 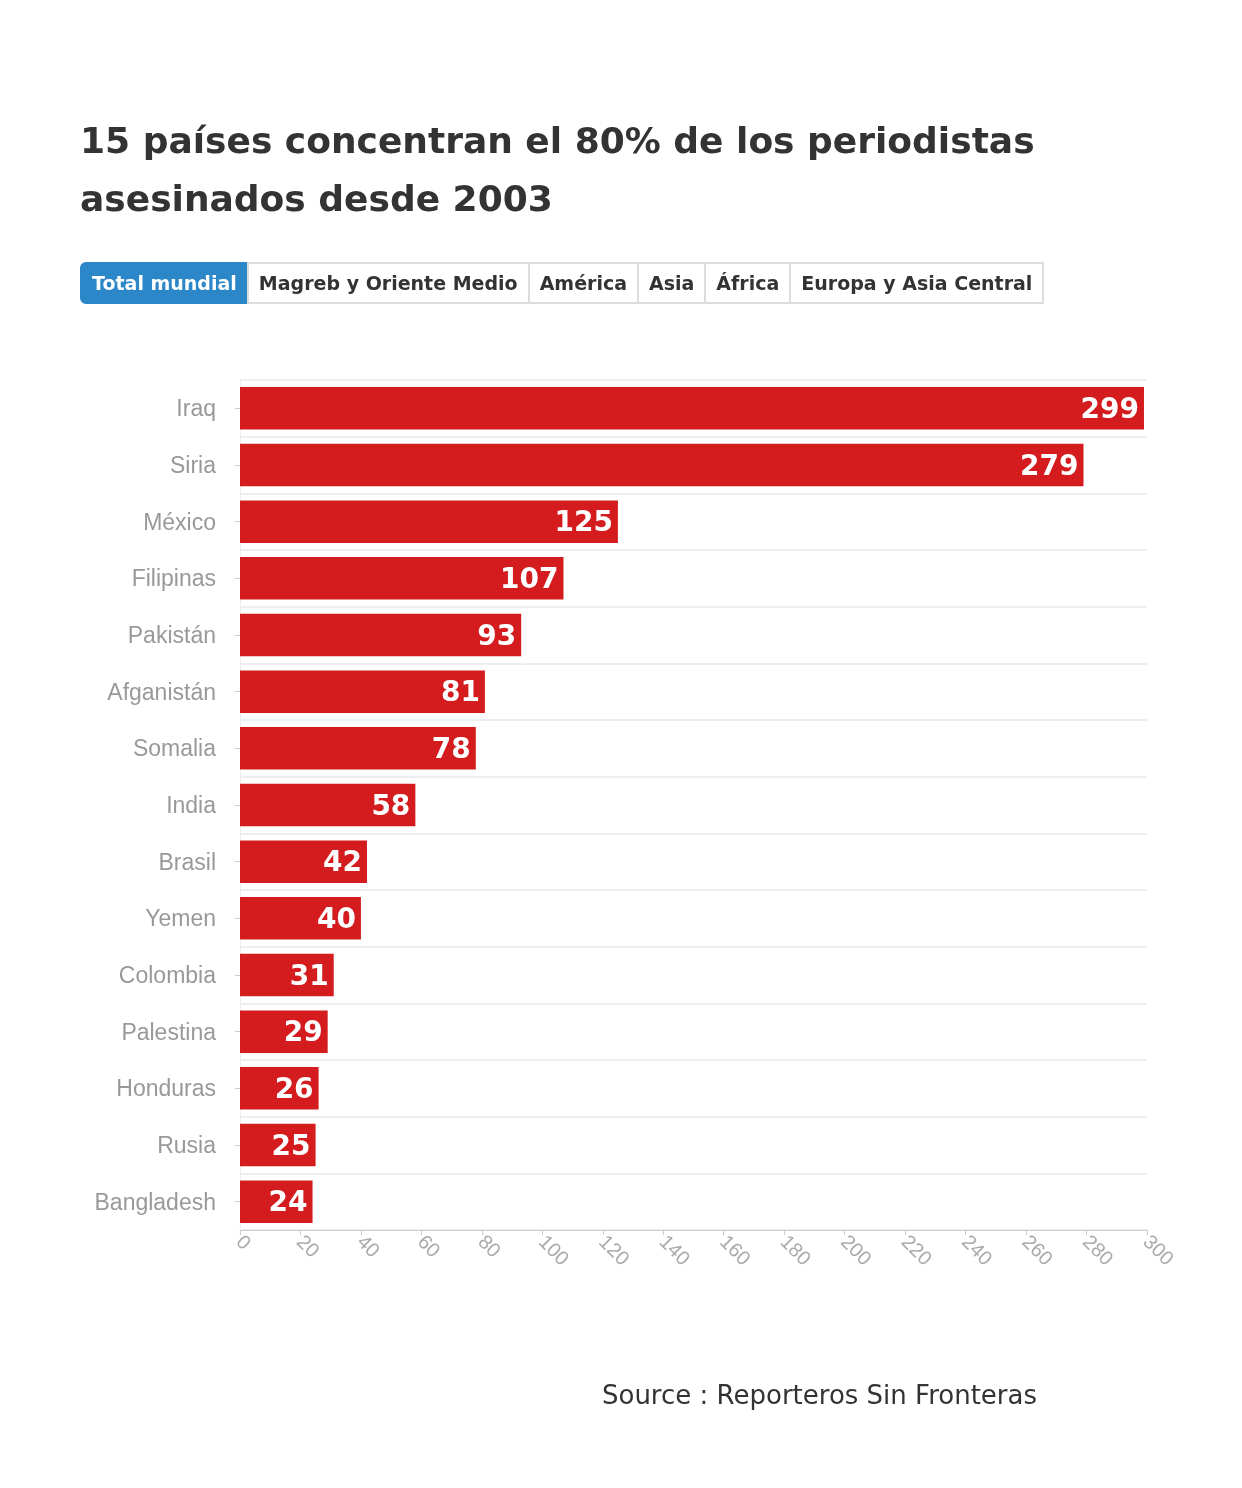 I want to click on data-label: 31, so click(x=309, y=975).